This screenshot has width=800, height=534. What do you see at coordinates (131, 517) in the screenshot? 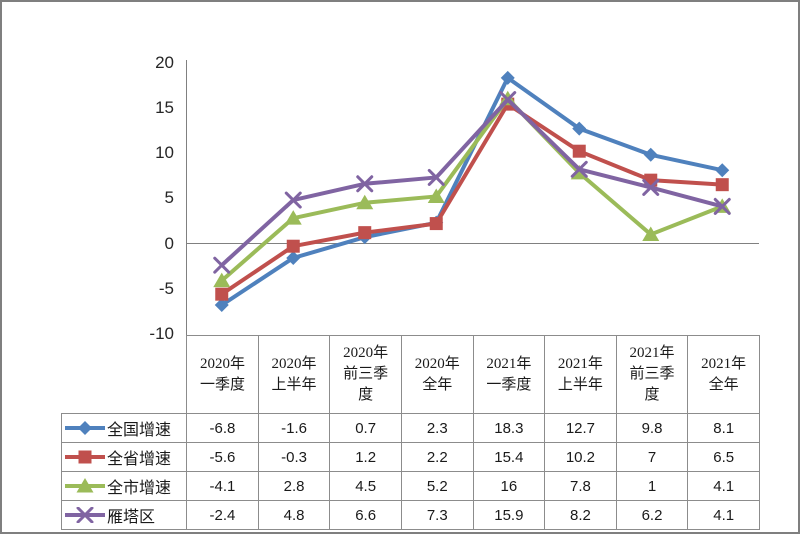
I see `series-name: 雁塔区` at bounding box center [131, 517].